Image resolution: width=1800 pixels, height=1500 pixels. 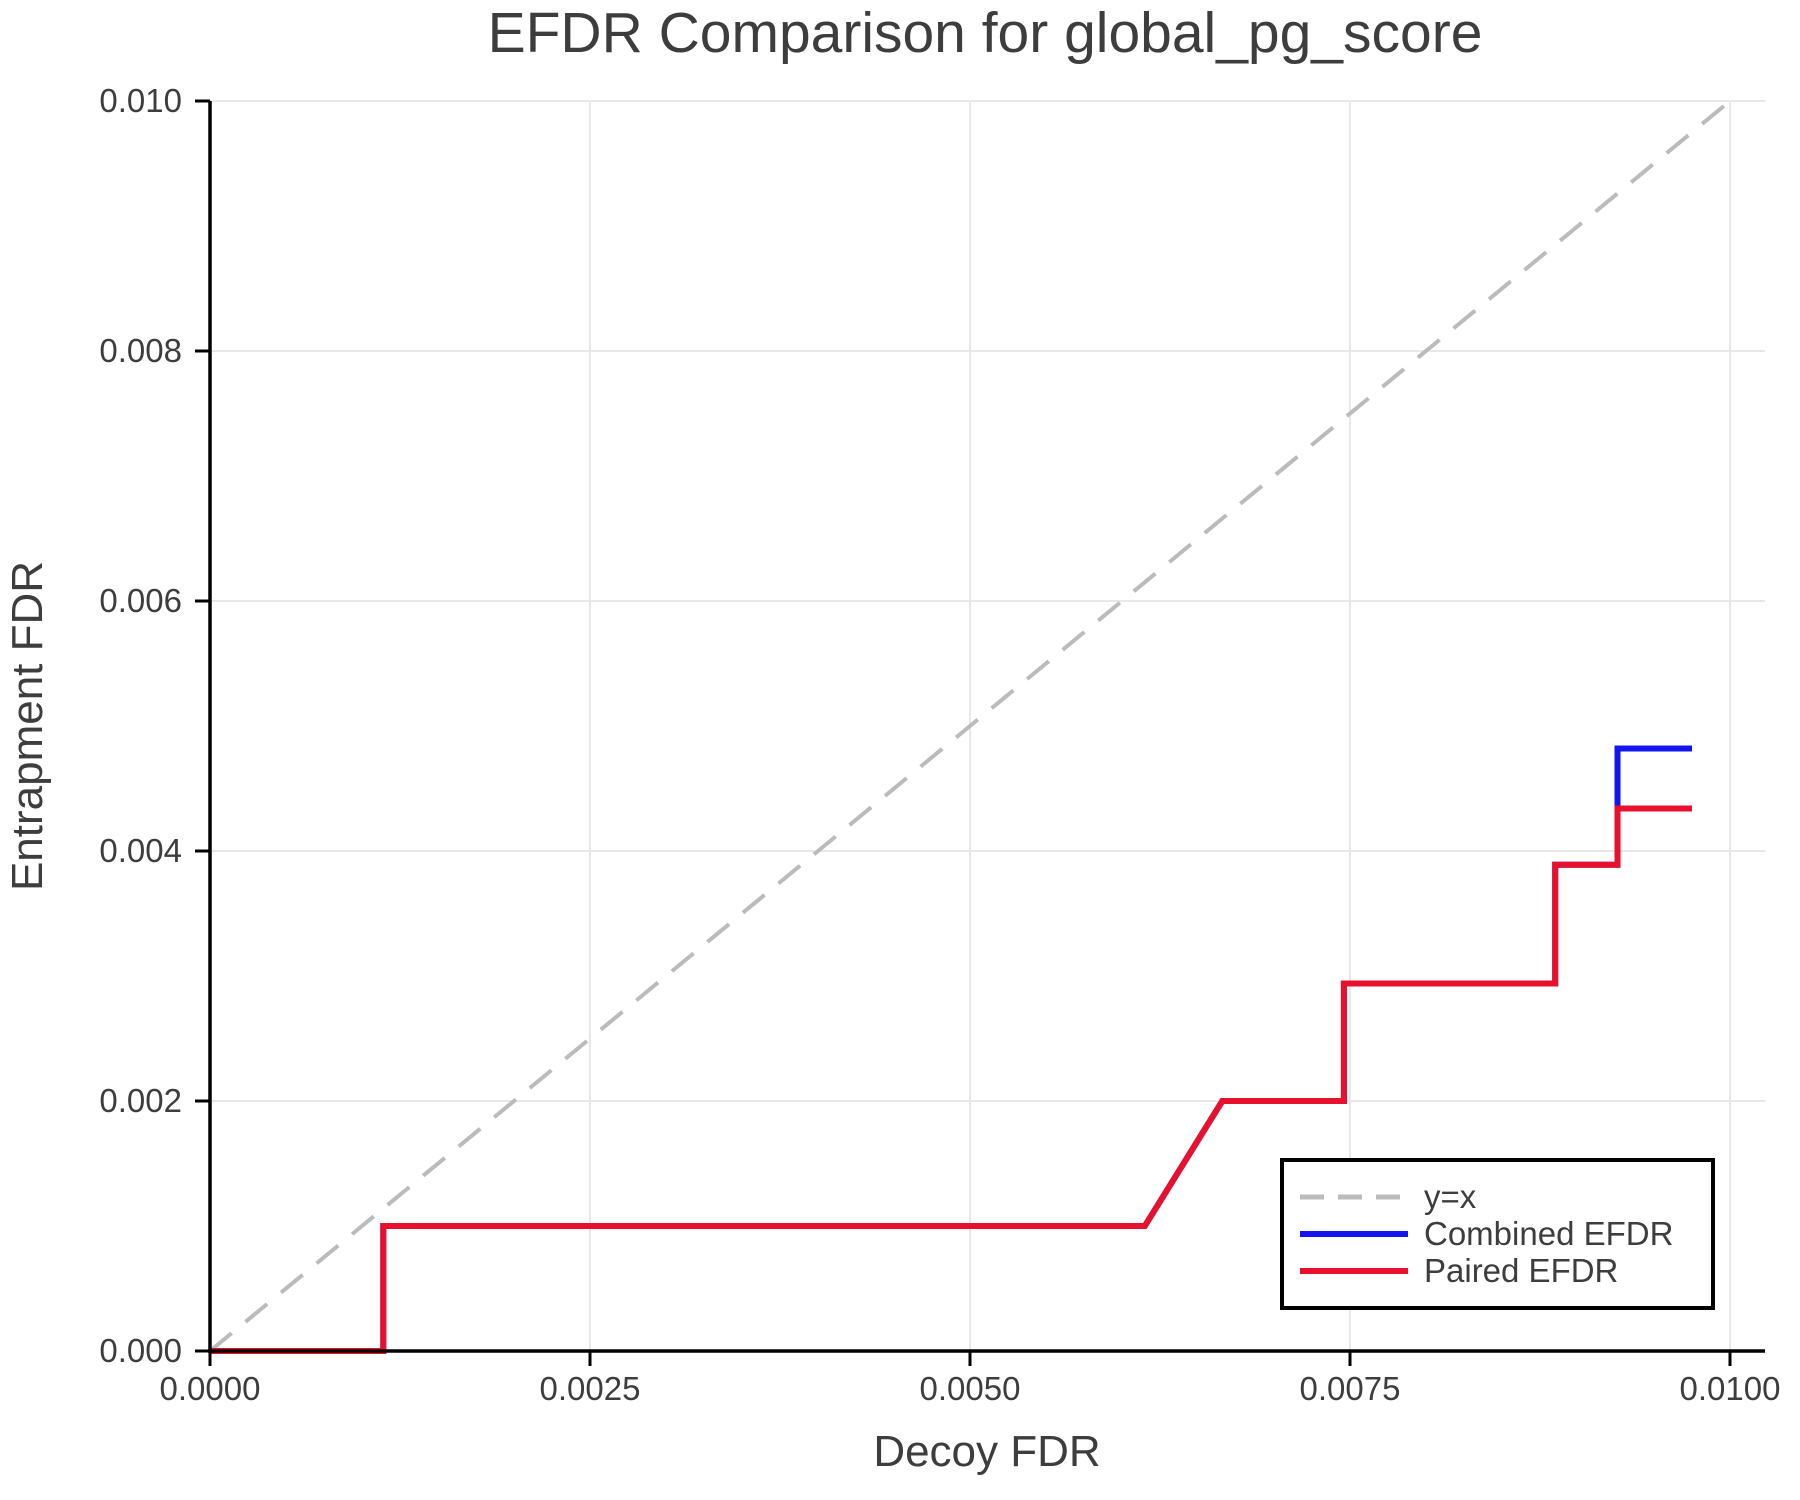 What do you see at coordinates (27, 726) in the screenshot?
I see `y-axis-label: Entrapment FDR` at bounding box center [27, 726].